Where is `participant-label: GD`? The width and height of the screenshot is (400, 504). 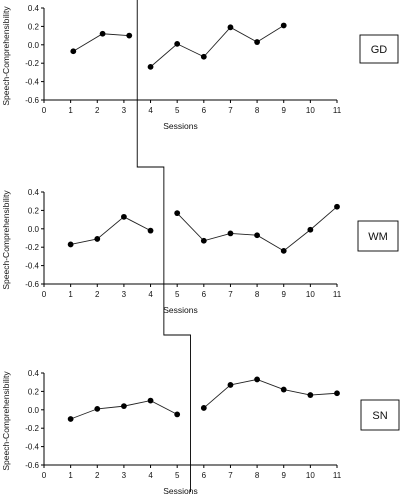
participant-label: GD is located at coordinates (379, 50).